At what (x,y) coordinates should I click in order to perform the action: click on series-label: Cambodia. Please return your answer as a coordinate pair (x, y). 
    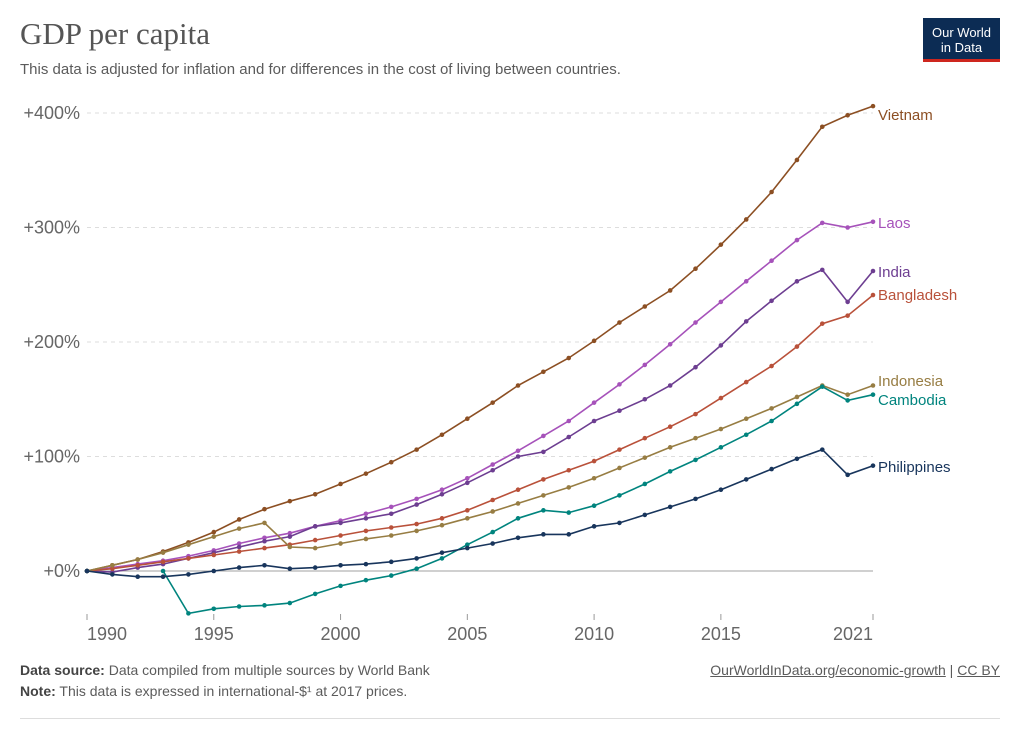
    Looking at the image, I should click on (912, 400).